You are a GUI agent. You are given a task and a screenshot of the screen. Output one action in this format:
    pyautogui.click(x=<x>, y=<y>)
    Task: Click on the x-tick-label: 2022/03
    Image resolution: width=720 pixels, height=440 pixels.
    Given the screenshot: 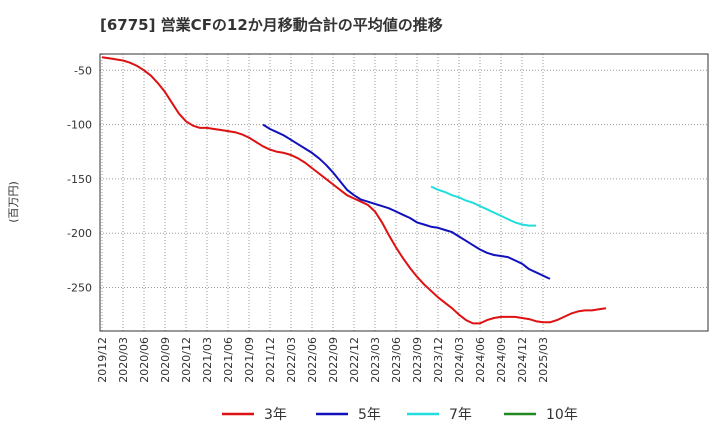 What is the action you would take?
    pyautogui.click(x=291, y=360)
    